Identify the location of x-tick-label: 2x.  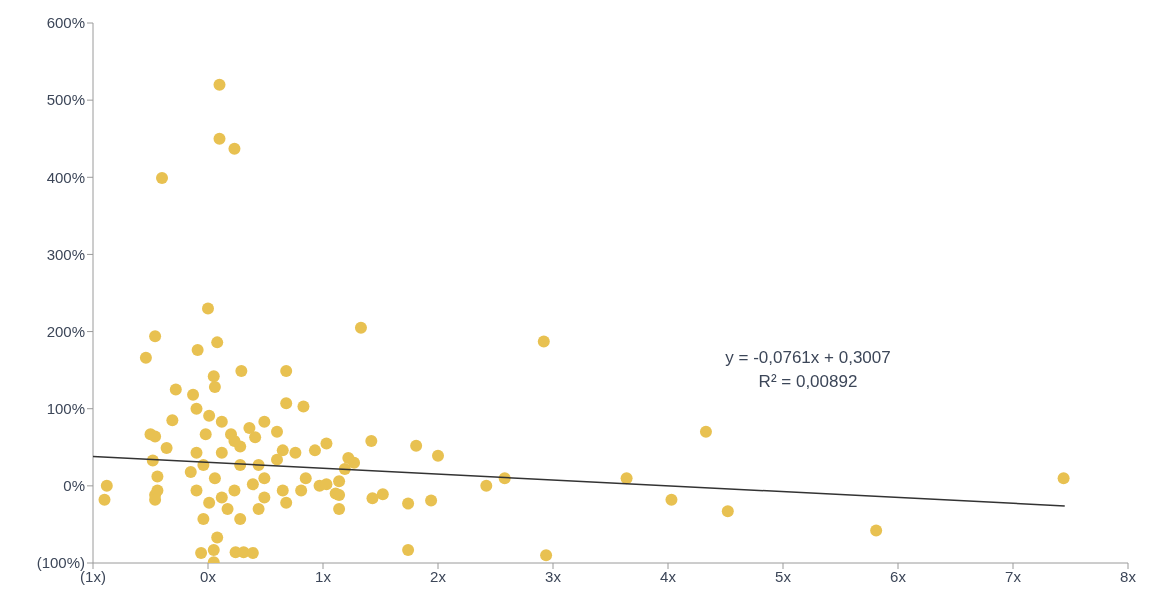
(438, 576).